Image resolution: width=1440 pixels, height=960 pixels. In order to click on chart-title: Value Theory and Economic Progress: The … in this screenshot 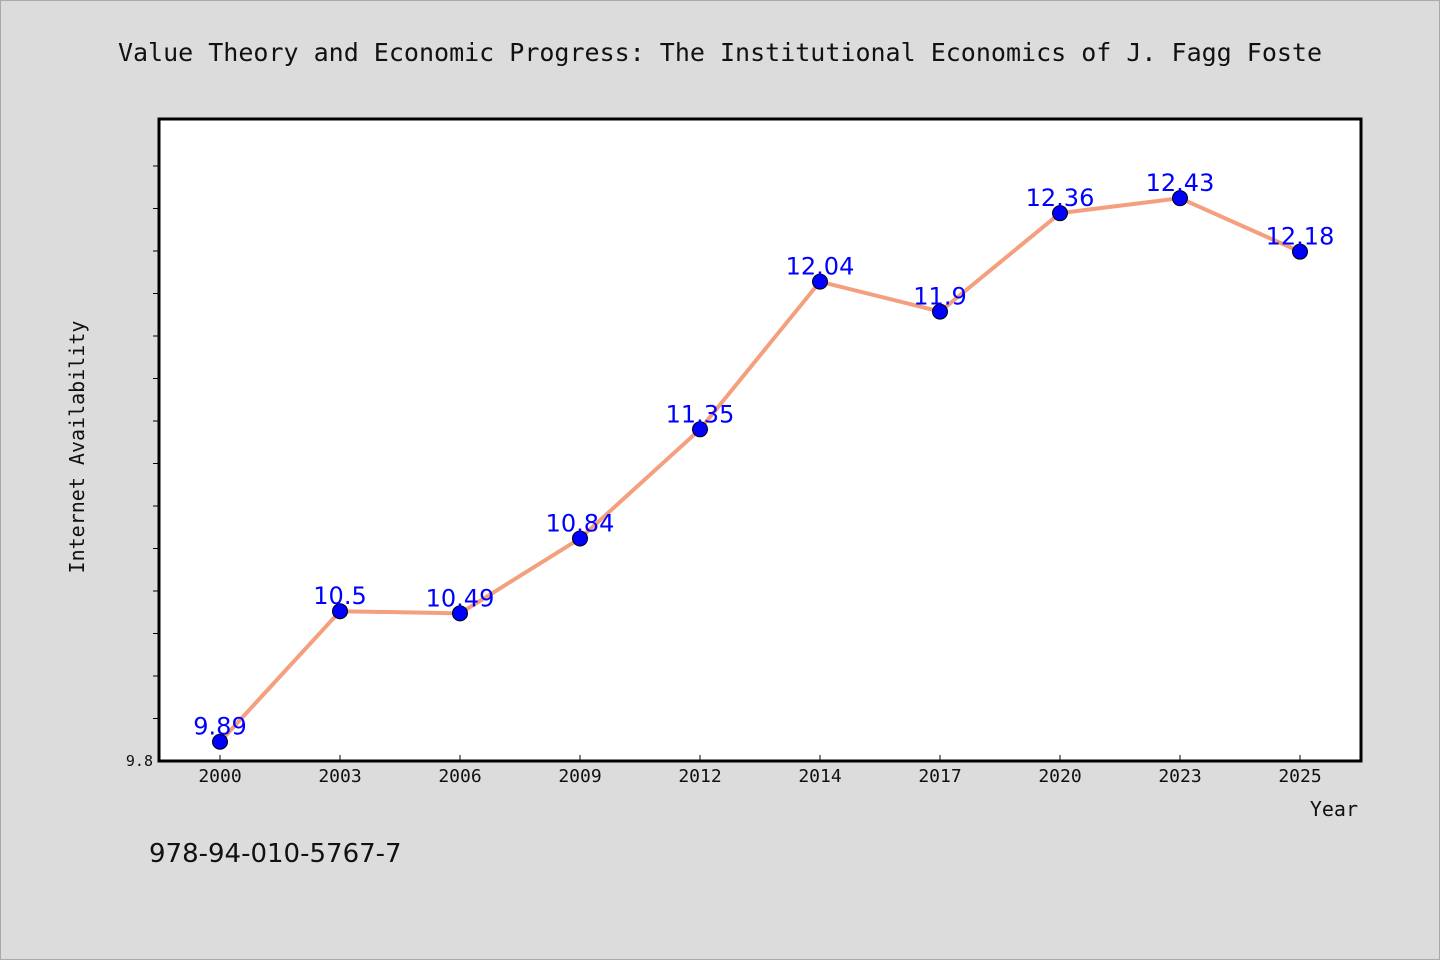, I will do `click(720, 52)`.